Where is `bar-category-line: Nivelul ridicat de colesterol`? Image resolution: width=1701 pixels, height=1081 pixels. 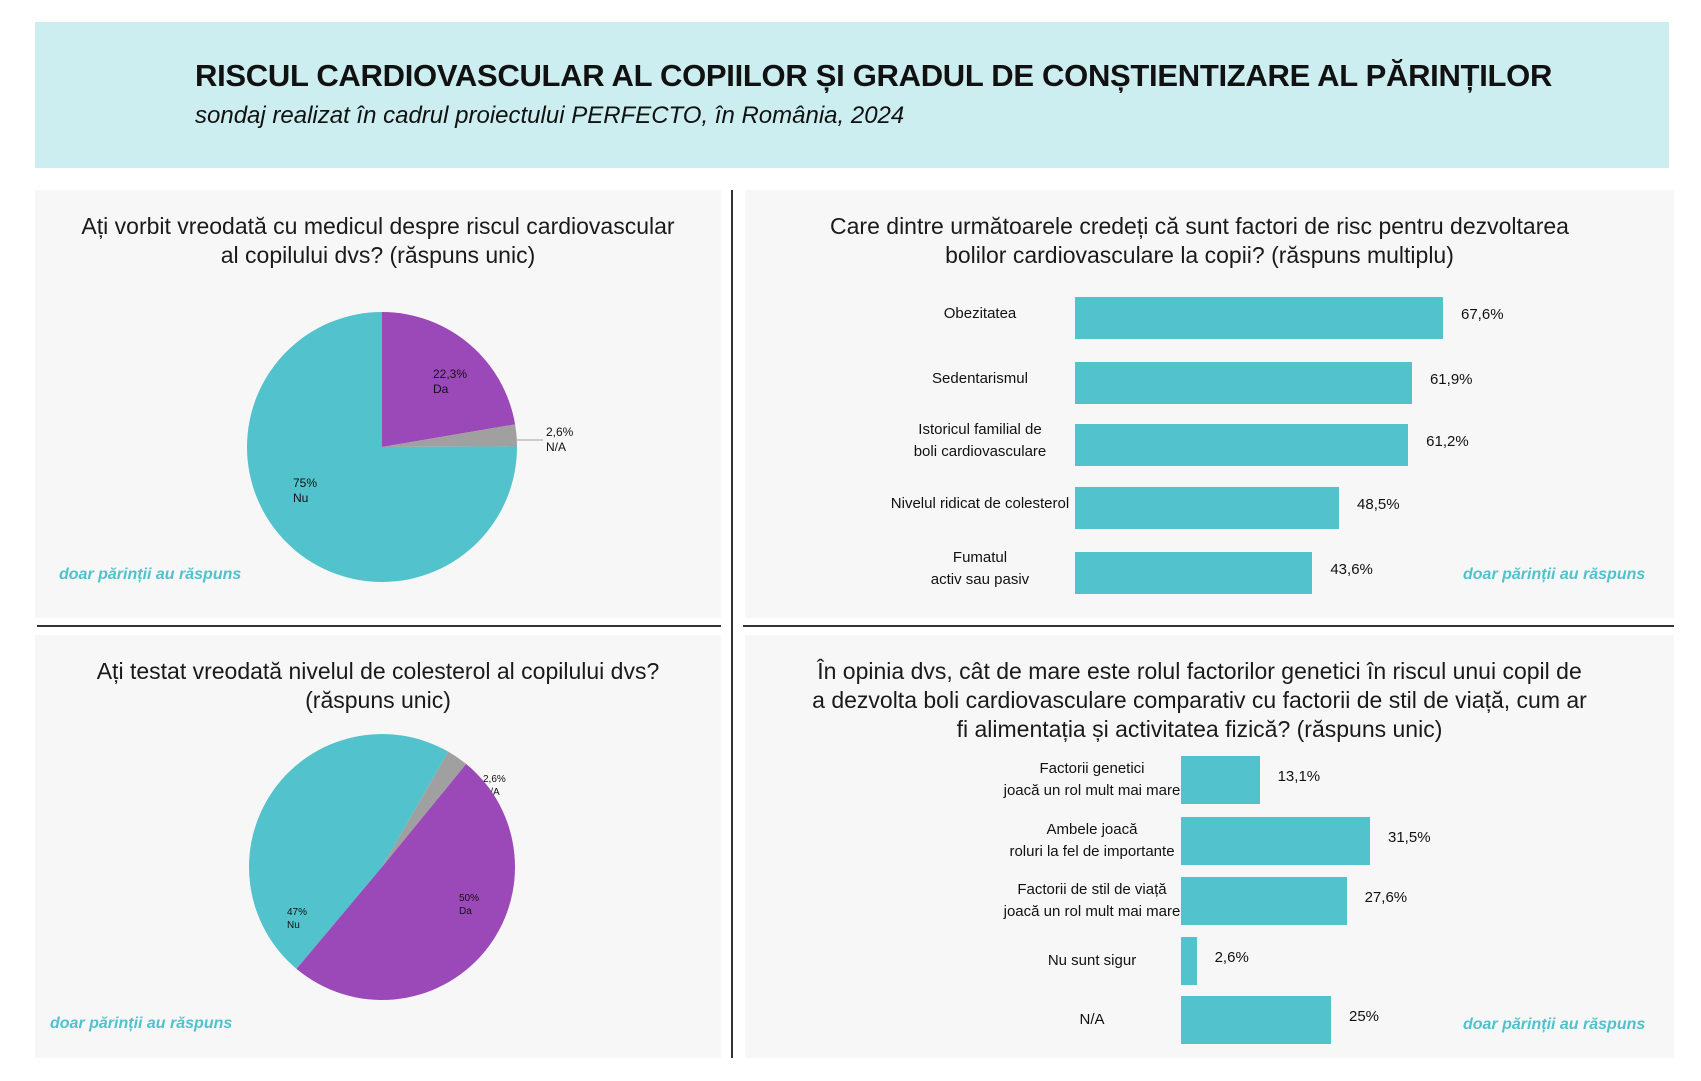 bar-category-line: Nivelul ridicat de colesterol is located at coordinates (980, 503).